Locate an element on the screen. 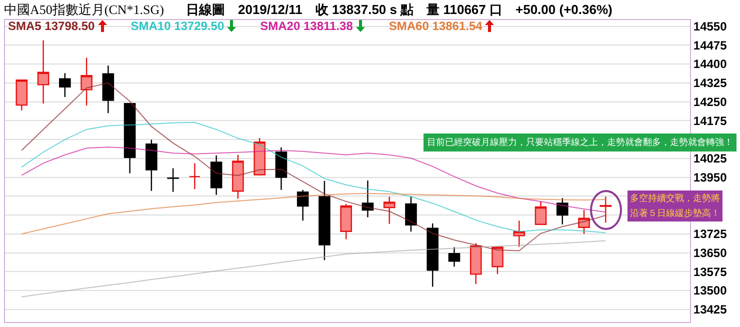 Image resolution: width=740 pixels, height=327 pixels. y-tick-label: 13725 is located at coordinates (710, 234).